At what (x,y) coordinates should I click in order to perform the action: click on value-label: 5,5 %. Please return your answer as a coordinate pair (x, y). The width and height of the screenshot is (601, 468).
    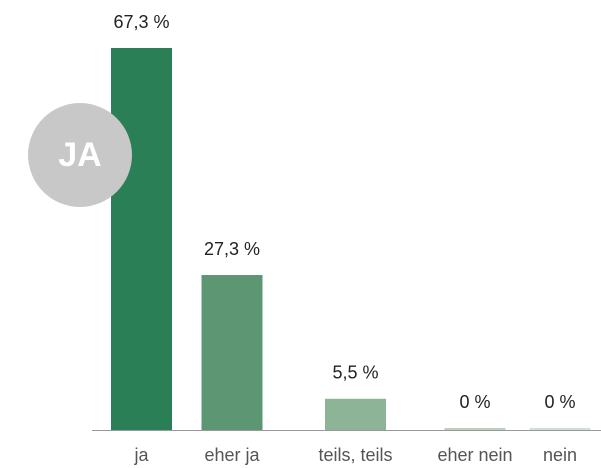
    Looking at the image, I should click on (355, 373).